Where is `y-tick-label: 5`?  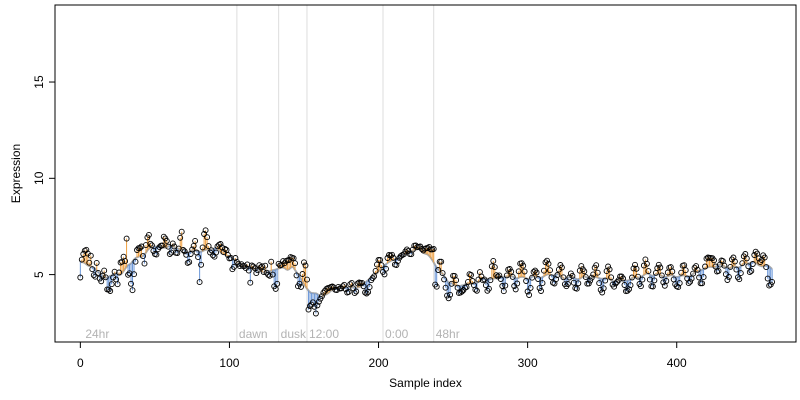 y-tick-label: 5 is located at coordinates (39, 274).